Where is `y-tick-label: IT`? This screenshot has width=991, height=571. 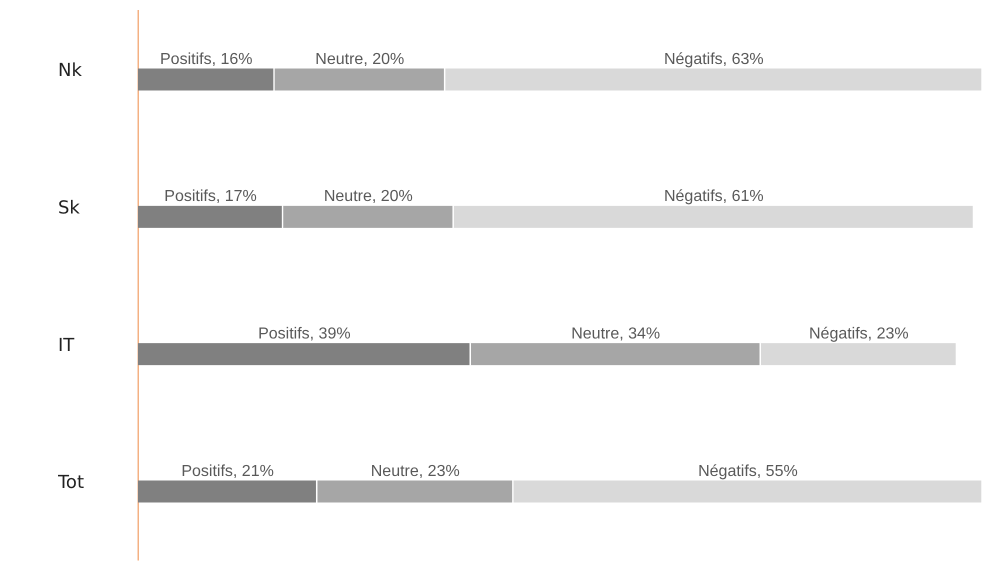 y-tick-label: IT is located at coordinates (67, 345).